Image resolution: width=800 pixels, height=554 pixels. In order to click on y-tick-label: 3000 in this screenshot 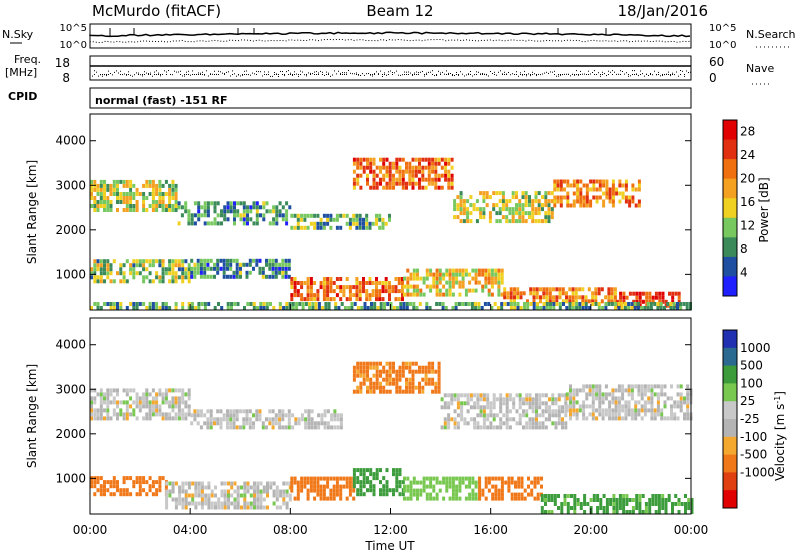, I will do `click(70, 389)`.